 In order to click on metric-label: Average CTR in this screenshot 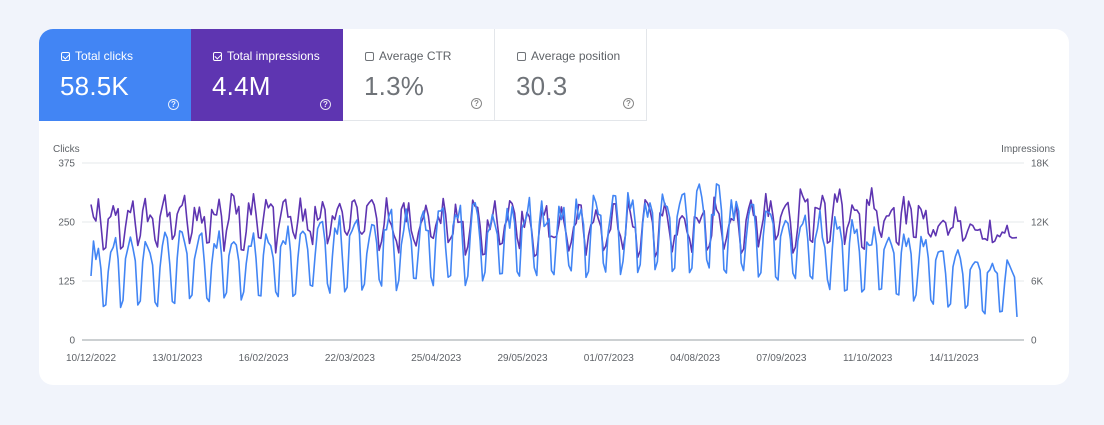, I will do `click(415, 56)`.